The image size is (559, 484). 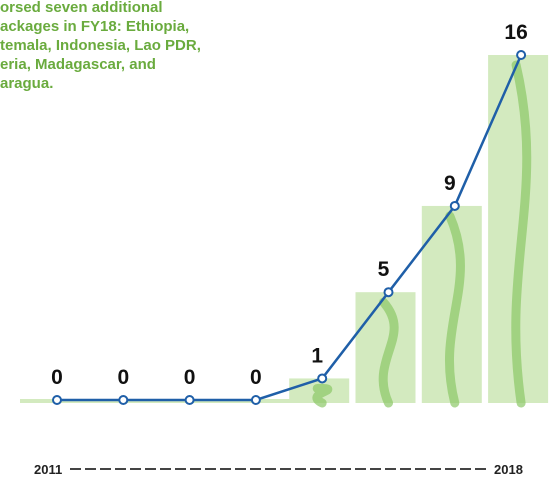 I want to click on value-label: 1, so click(x=317, y=355).